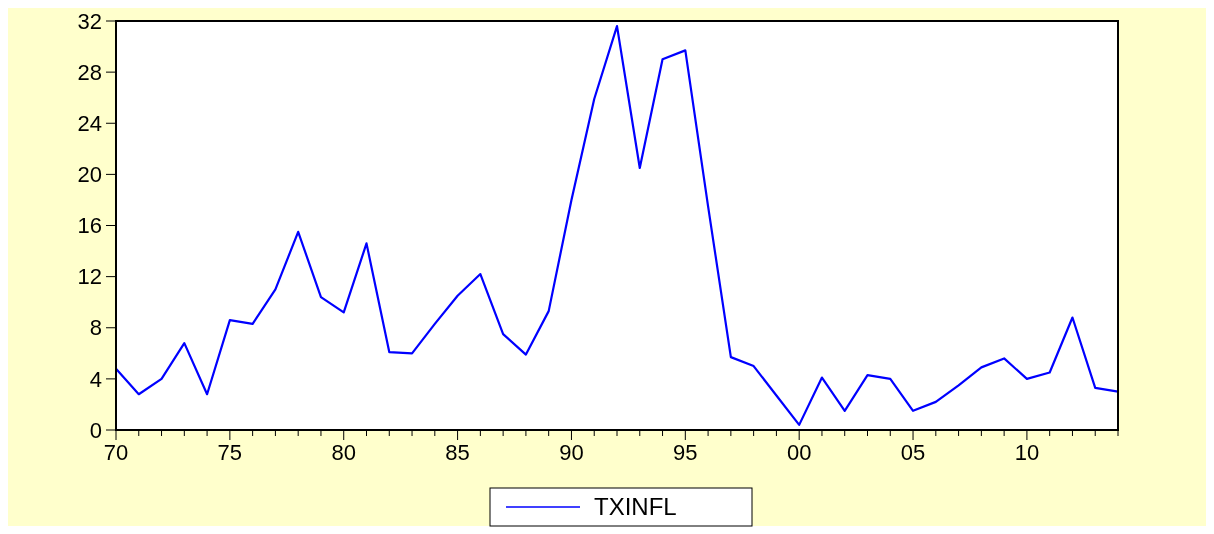 The height and width of the screenshot is (534, 1214). I want to click on x-tick-label: 90, so click(571, 452).